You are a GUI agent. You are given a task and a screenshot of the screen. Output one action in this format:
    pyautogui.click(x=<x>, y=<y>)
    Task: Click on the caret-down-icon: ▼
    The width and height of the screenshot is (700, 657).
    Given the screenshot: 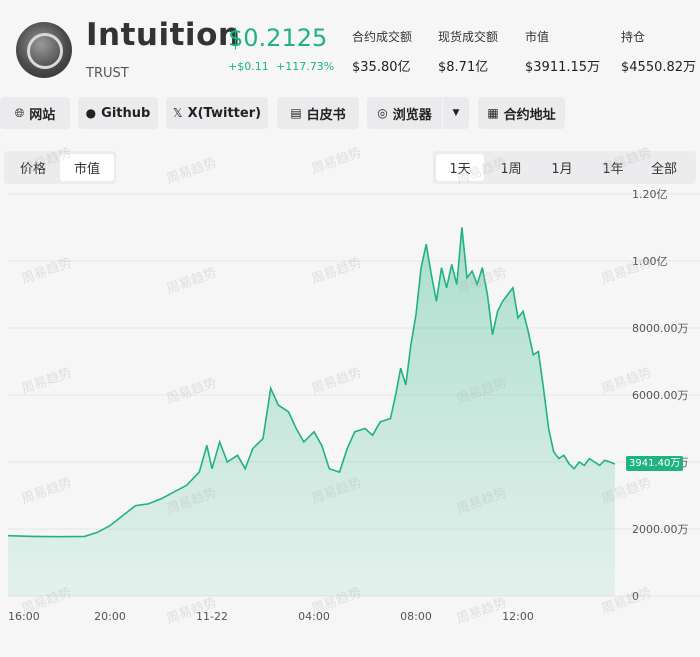 What is the action you would take?
    pyautogui.click(x=456, y=113)
    